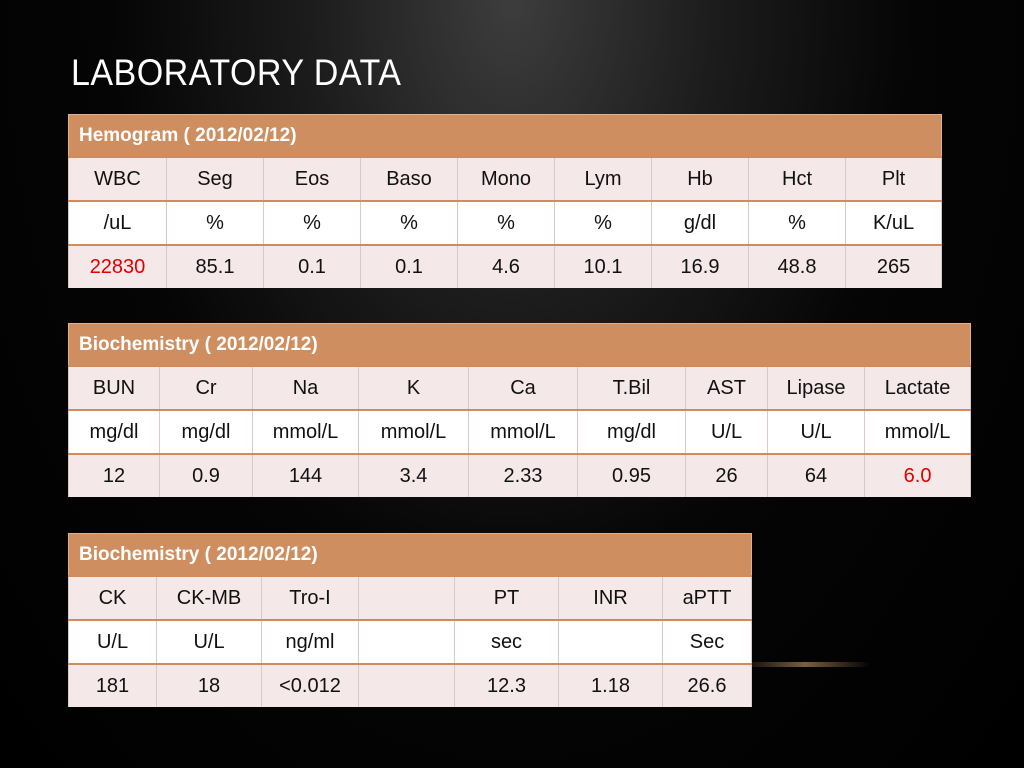 This screenshot has height=768, width=1024. Describe the element at coordinates (603, 266) in the screenshot. I see `cell-value: 10.1` at that location.